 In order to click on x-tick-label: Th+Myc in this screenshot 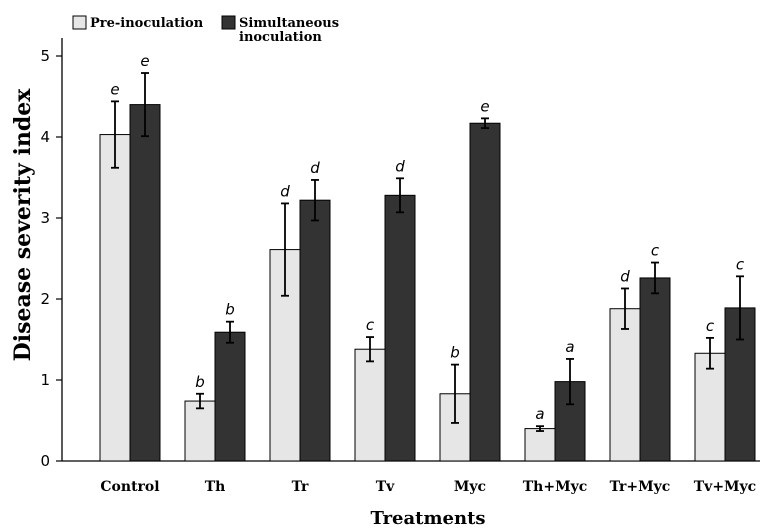, I will do `click(555, 487)`.